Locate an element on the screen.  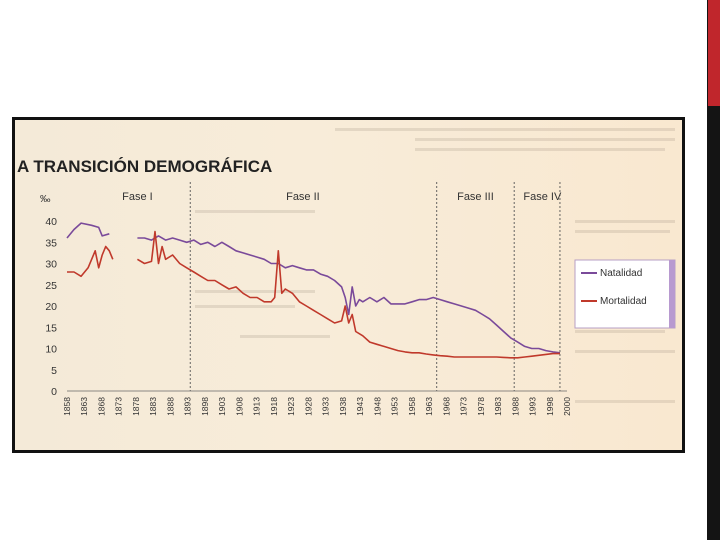
phase-label: Fase IV is located at coordinates (542, 197).